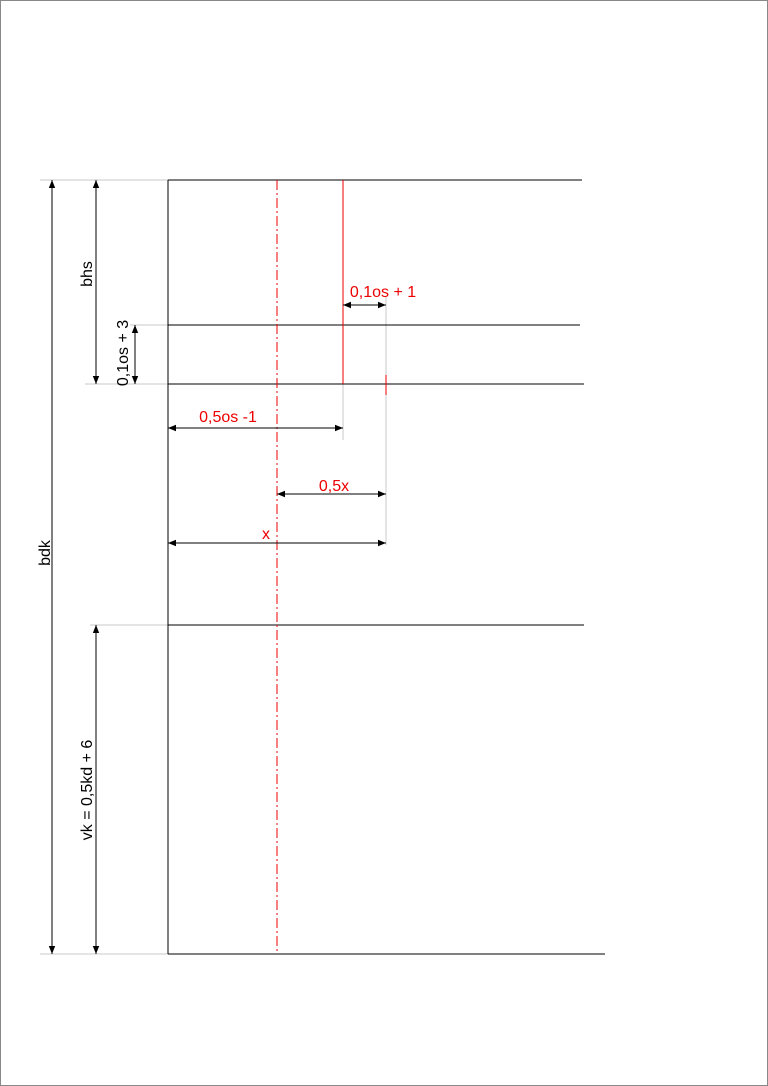 The image size is (768, 1086). I want to click on label-vk: vk = 0,5kd + 6, so click(87, 790).